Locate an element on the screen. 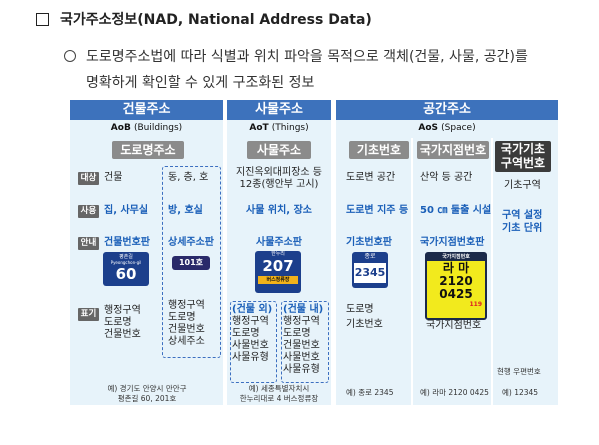  basic-category: 기초번호 is located at coordinates (379, 150).